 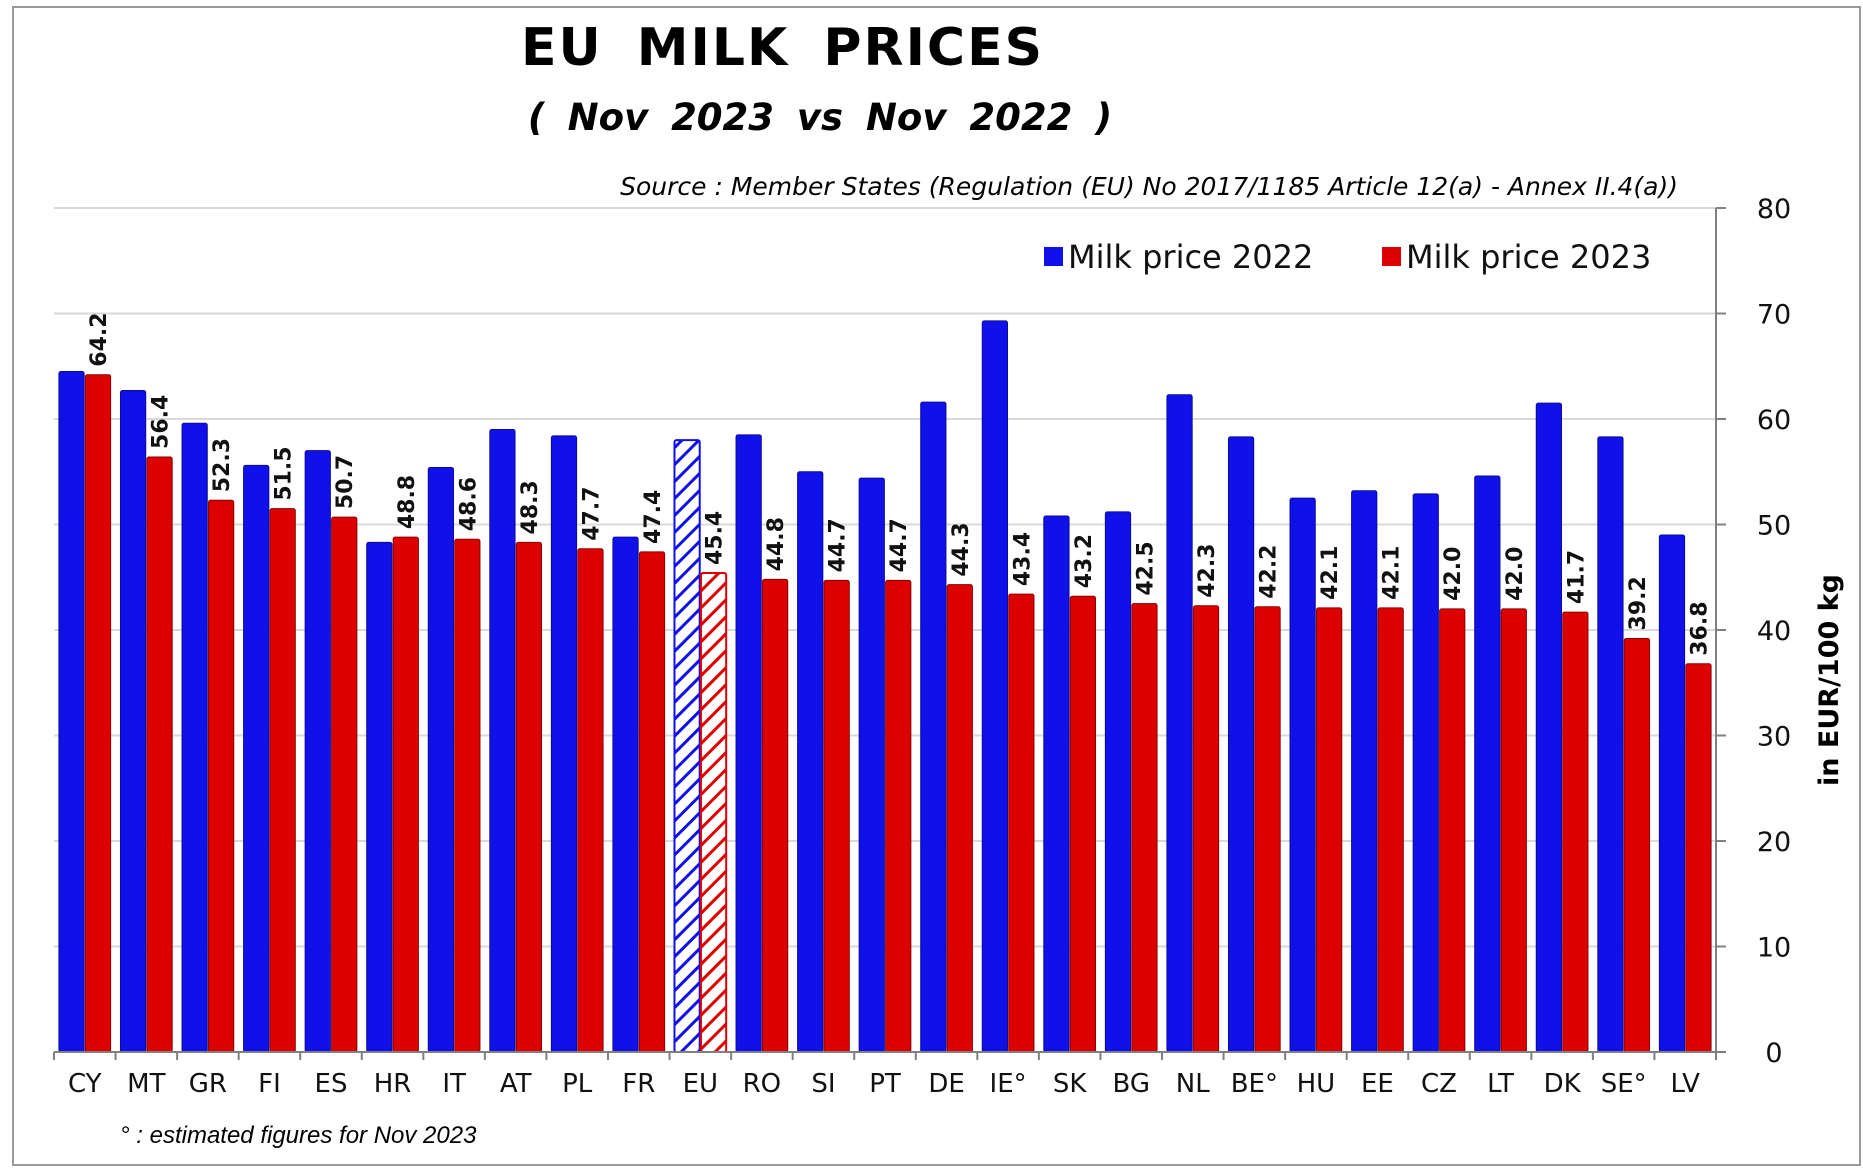 What do you see at coordinates (1774, 631) in the screenshot?
I see `y-tick-label: 40` at bounding box center [1774, 631].